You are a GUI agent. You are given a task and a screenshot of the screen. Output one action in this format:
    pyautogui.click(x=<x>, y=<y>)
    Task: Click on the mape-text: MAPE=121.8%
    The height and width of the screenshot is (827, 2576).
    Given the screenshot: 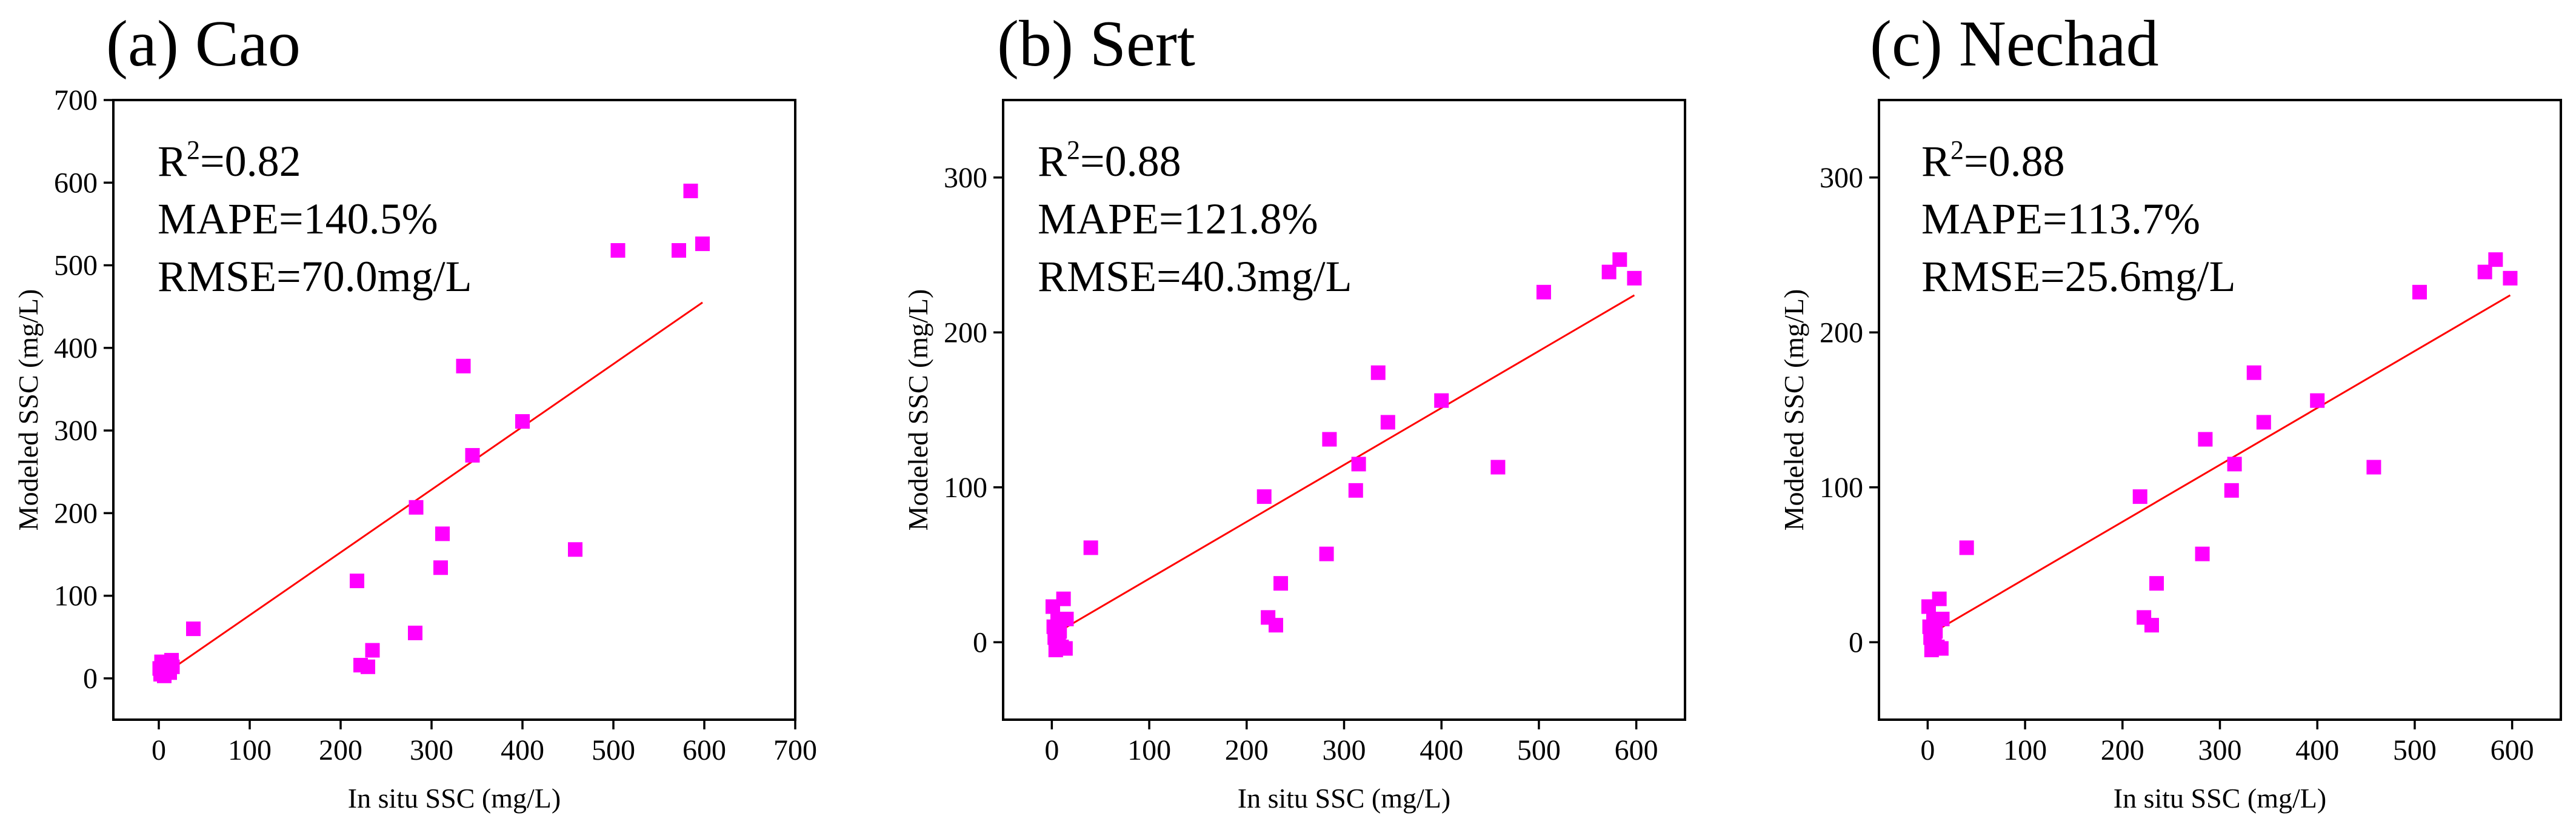 What is the action you would take?
    pyautogui.click(x=1178, y=219)
    